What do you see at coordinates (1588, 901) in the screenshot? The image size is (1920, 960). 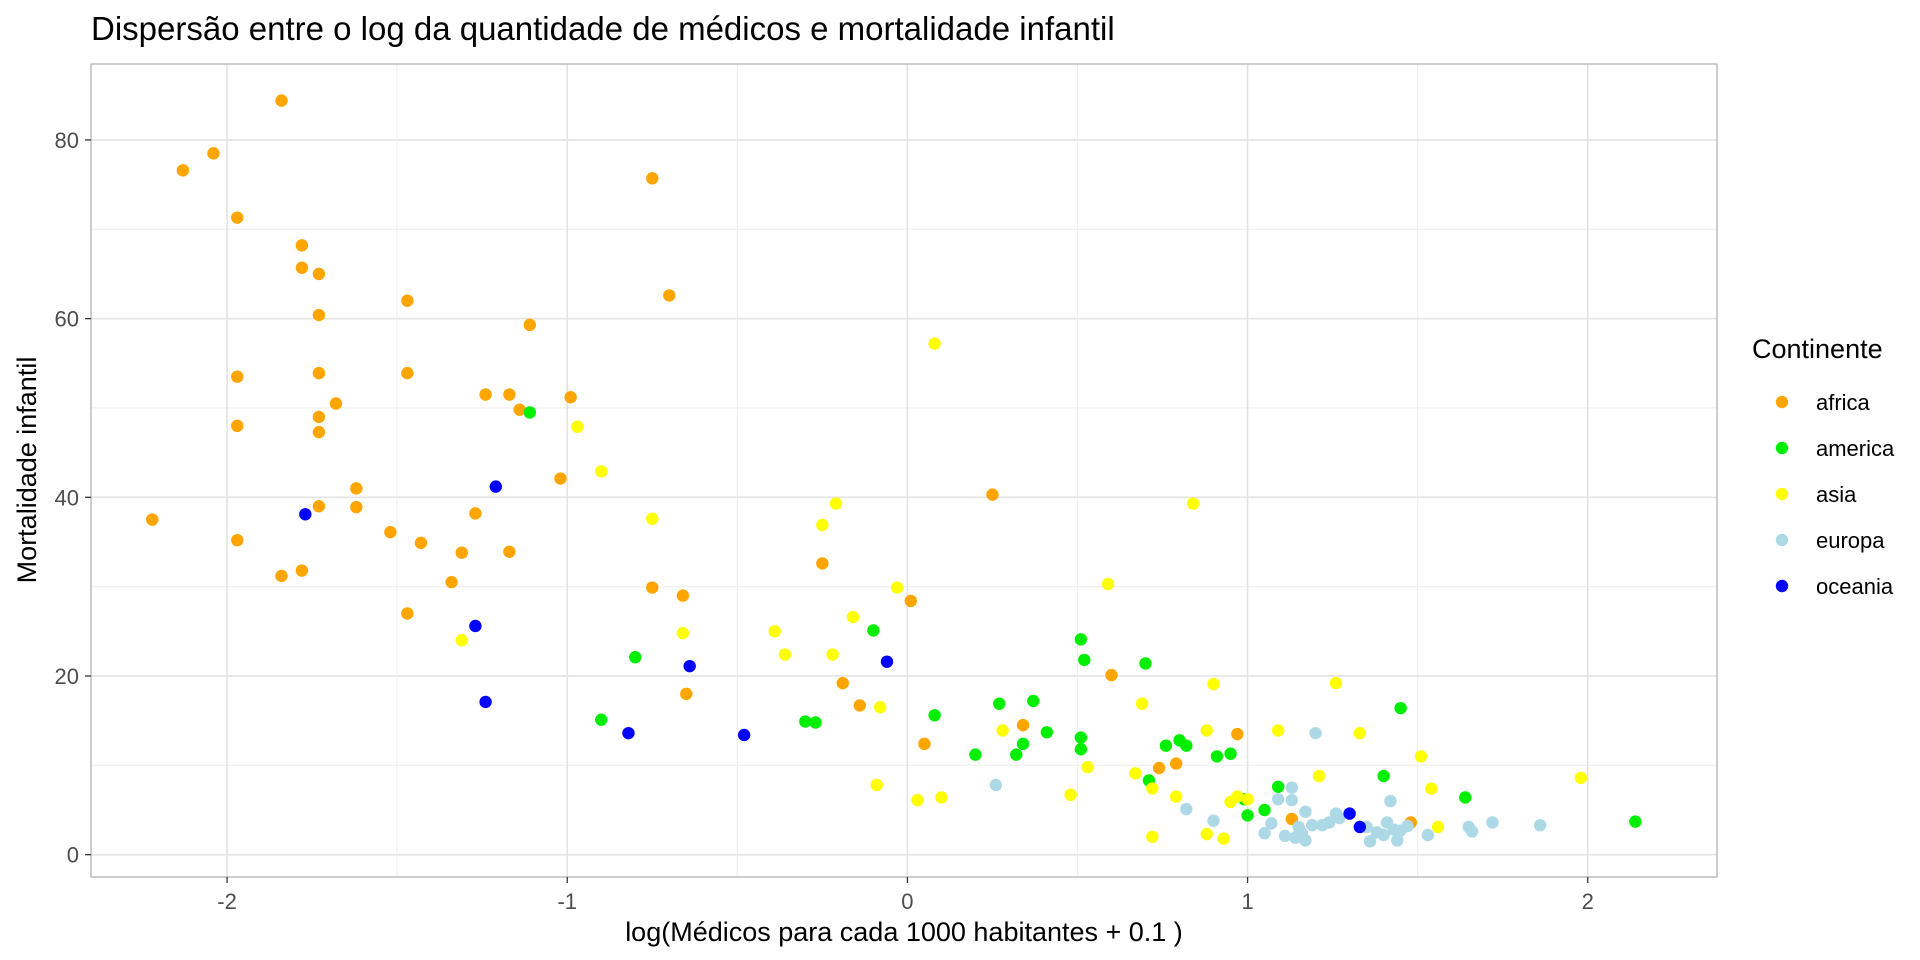 I see `x-tick-label: 2` at bounding box center [1588, 901].